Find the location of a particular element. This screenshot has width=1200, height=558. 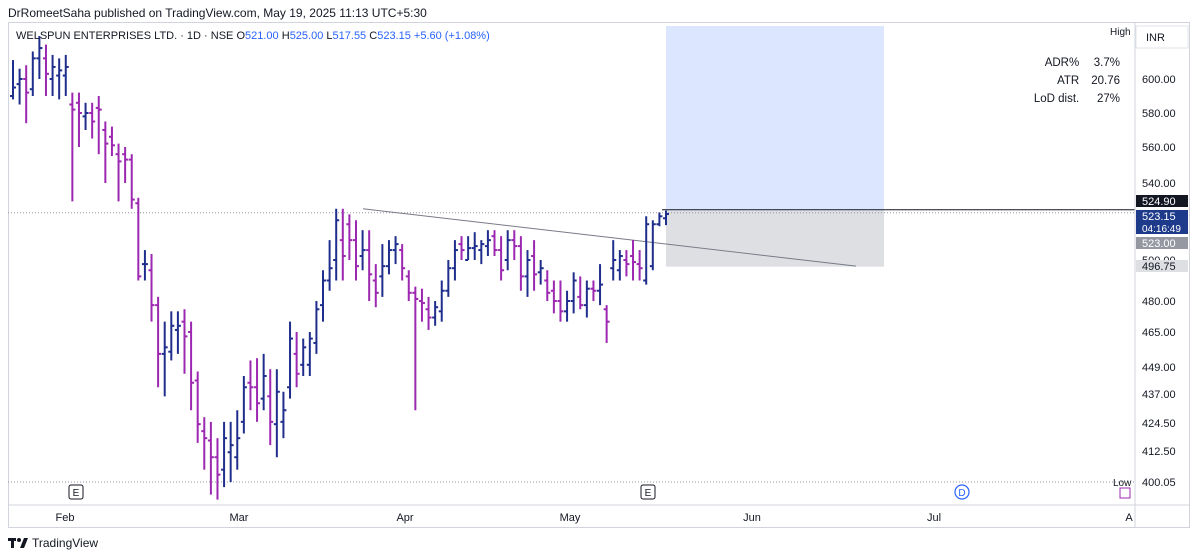

y-tick-label: 560.00 is located at coordinates (1159, 148).